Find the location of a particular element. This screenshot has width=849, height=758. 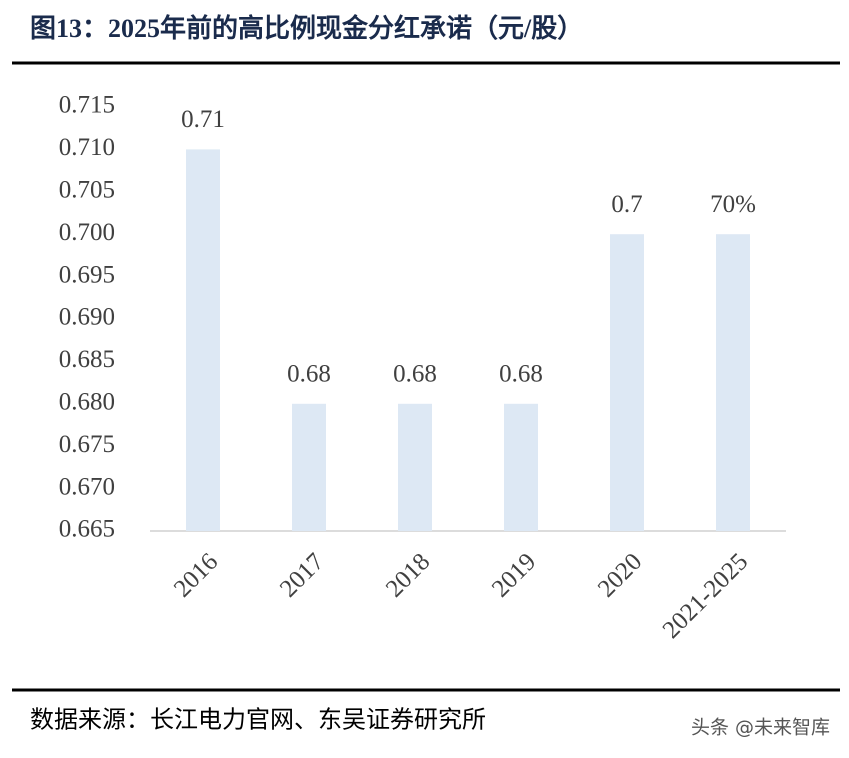

x-tick-label: 2020 is located at coordinates (620, 575).